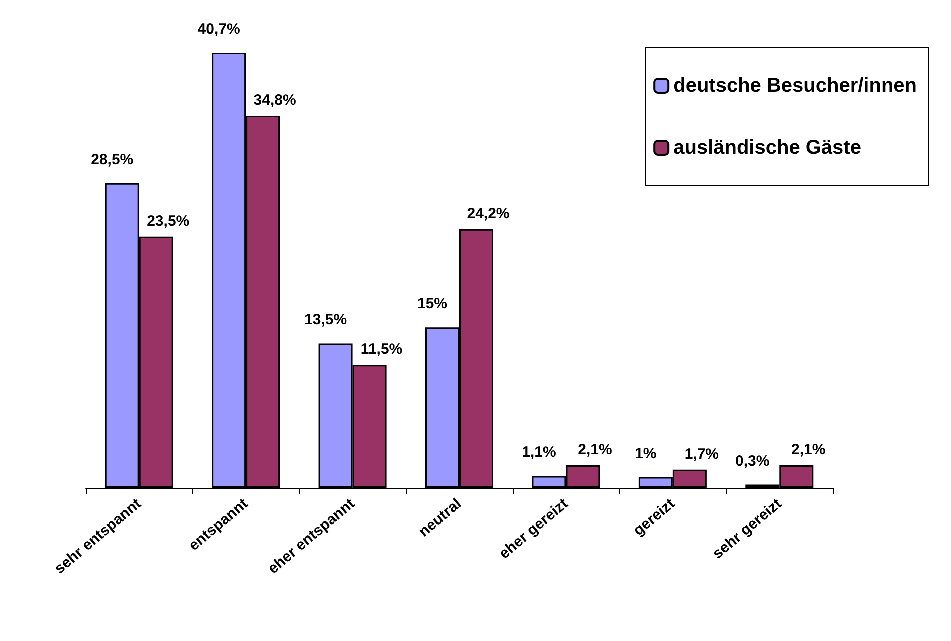  Describe the element at coordinates (539, 453) in the screenshot. I see `data-label: 1,1%` at that location.